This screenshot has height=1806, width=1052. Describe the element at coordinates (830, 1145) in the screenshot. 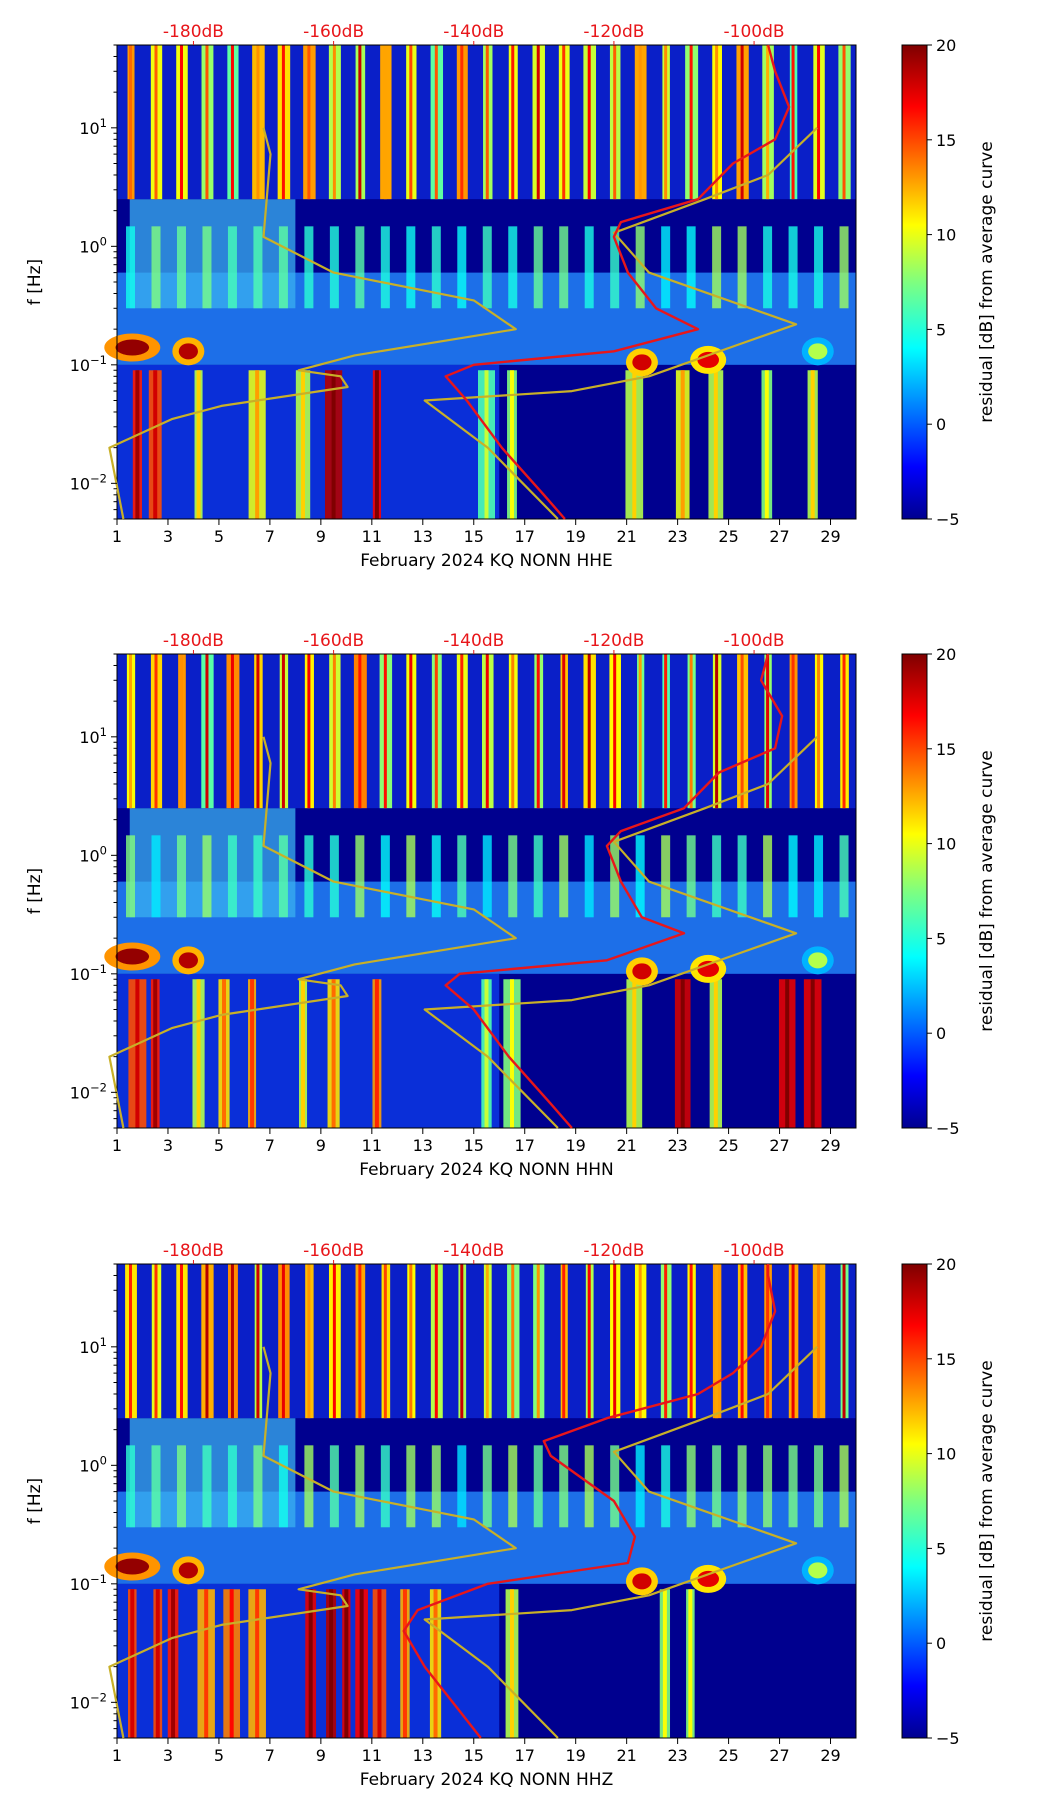

I see `x-tick-label: 29` at that location.